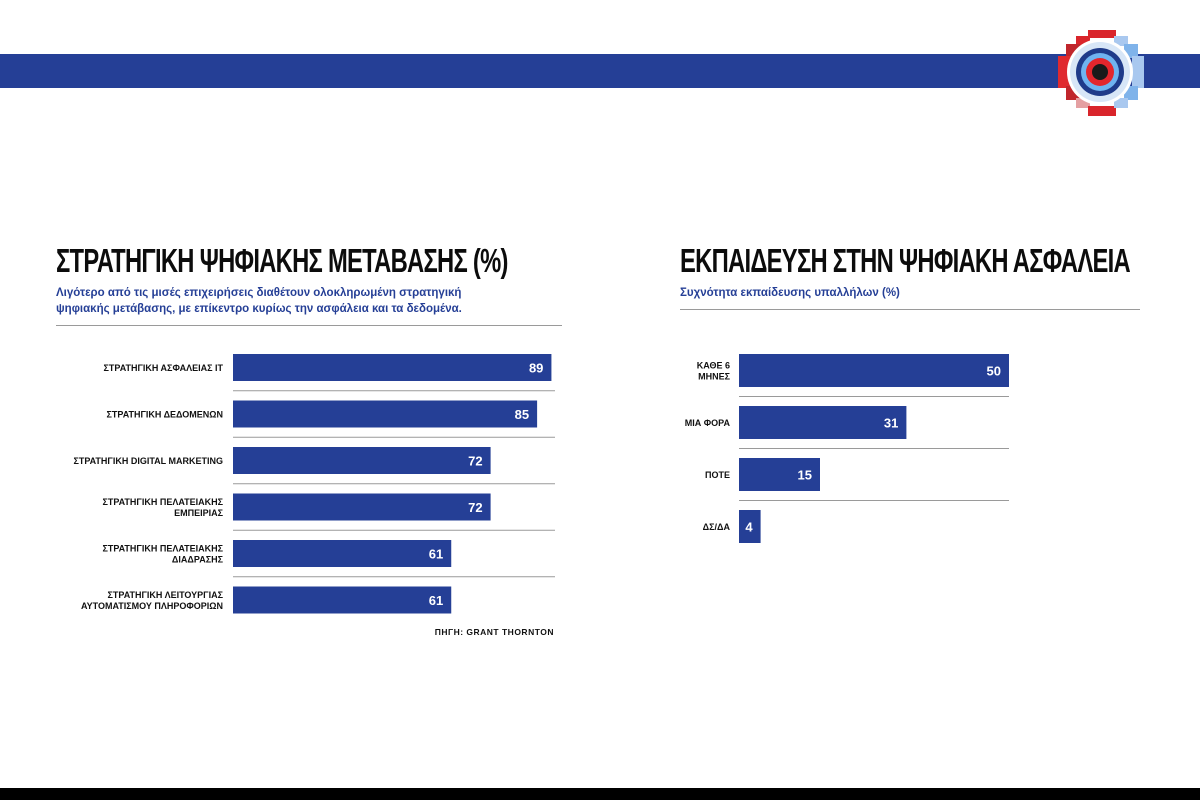 Image resolution: width=1200 pixels, height=800 pixels. What do you see at coordinates (536, 368) in the screenshot?
I see `bar-value-label: 89` at bounding box center [536, 368].